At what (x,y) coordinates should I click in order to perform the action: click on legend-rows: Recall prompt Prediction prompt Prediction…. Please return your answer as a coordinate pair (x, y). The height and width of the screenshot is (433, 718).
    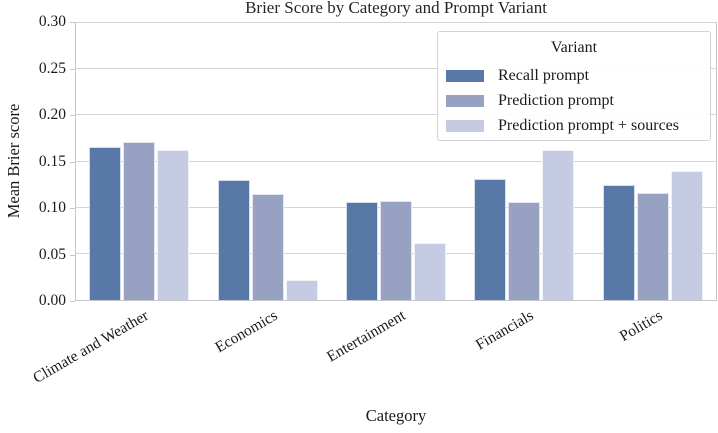
    Looking at the image, I should click on (574, 100).